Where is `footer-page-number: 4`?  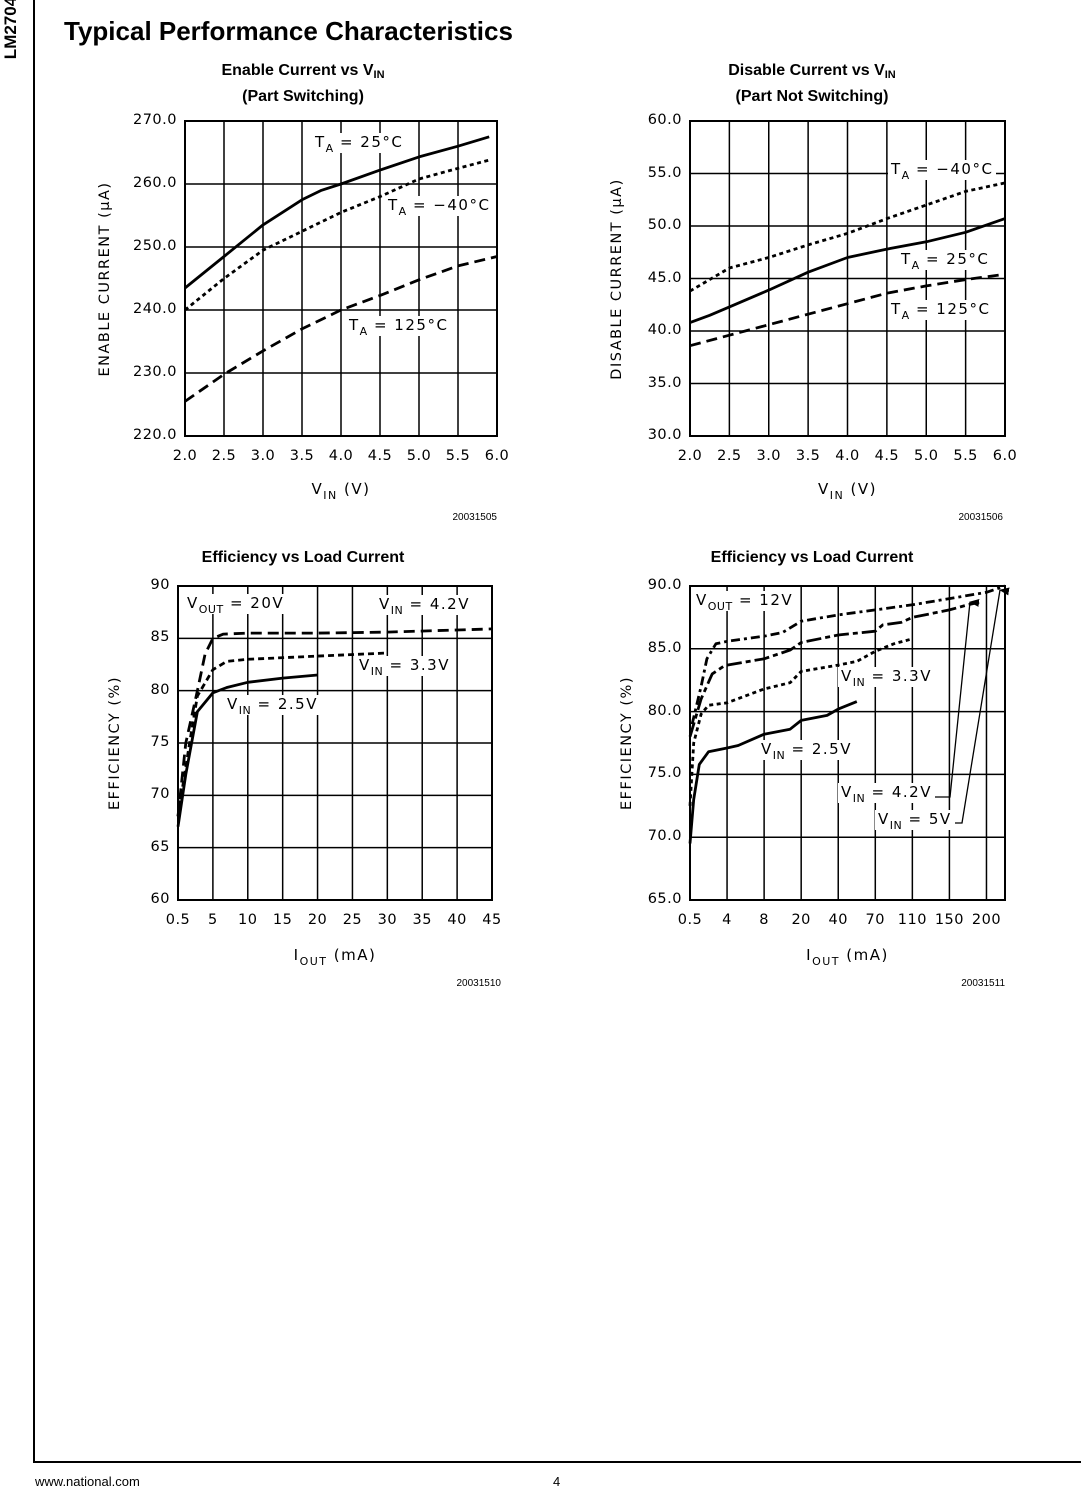 footer-page-number: 4 is located at coordinates (557, 1481).